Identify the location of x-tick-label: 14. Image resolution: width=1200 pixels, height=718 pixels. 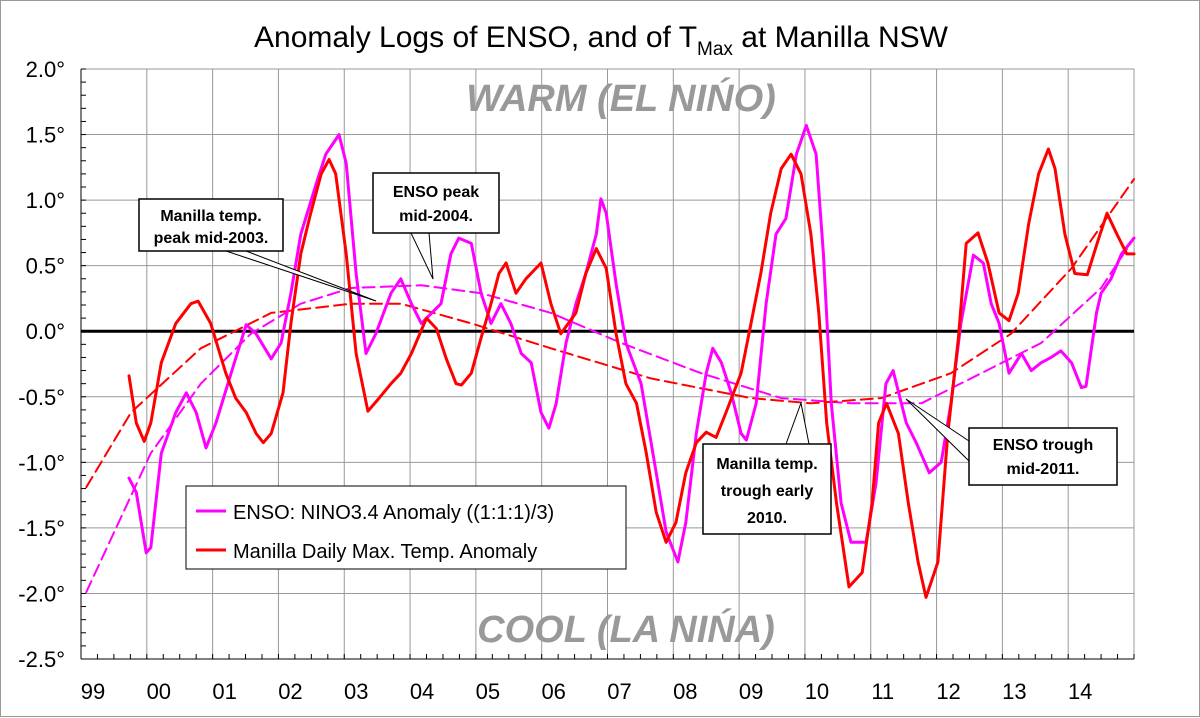
(1080, 691).